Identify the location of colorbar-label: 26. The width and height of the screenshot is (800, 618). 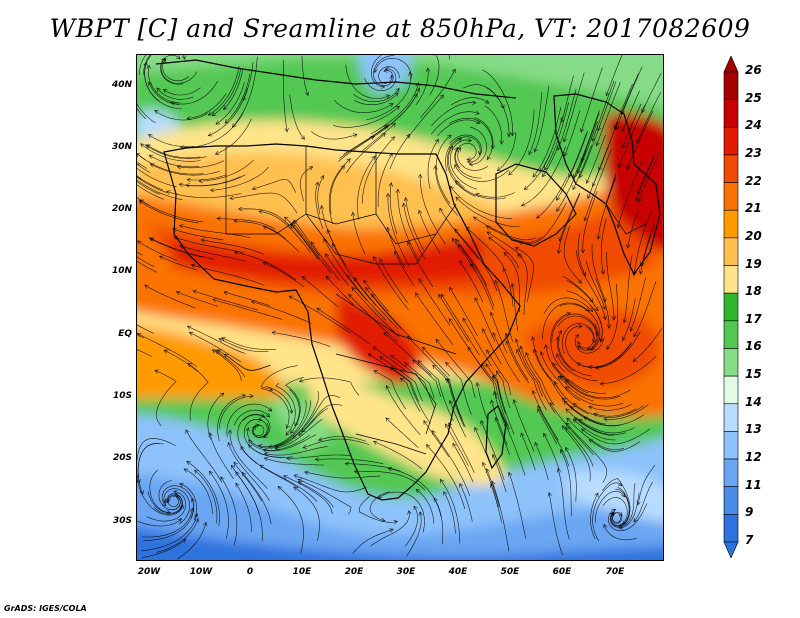
(753, 70).